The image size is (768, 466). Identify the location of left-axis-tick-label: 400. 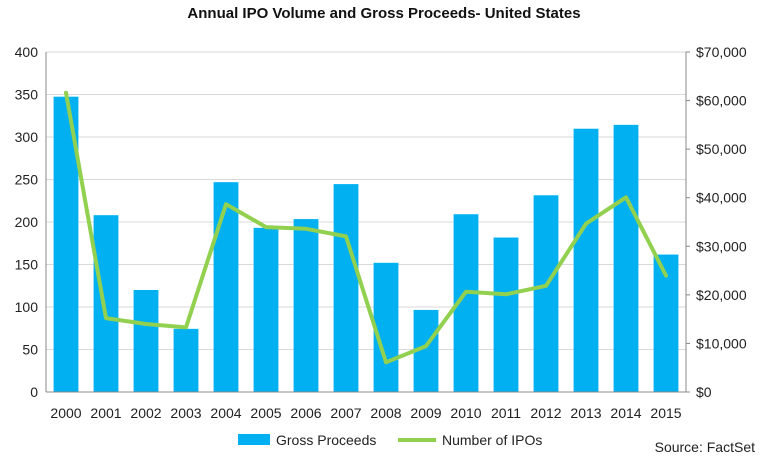
(27, 52).